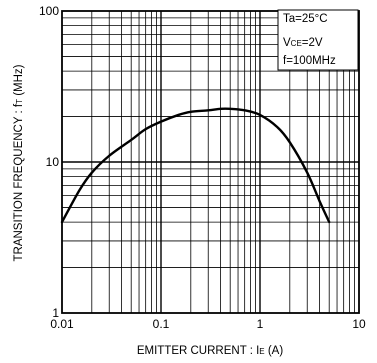 The image size is (377, 363). Describe the element at coordinates (49, 11) in the screenshot. I see `y-tick-label: 100` at that location.